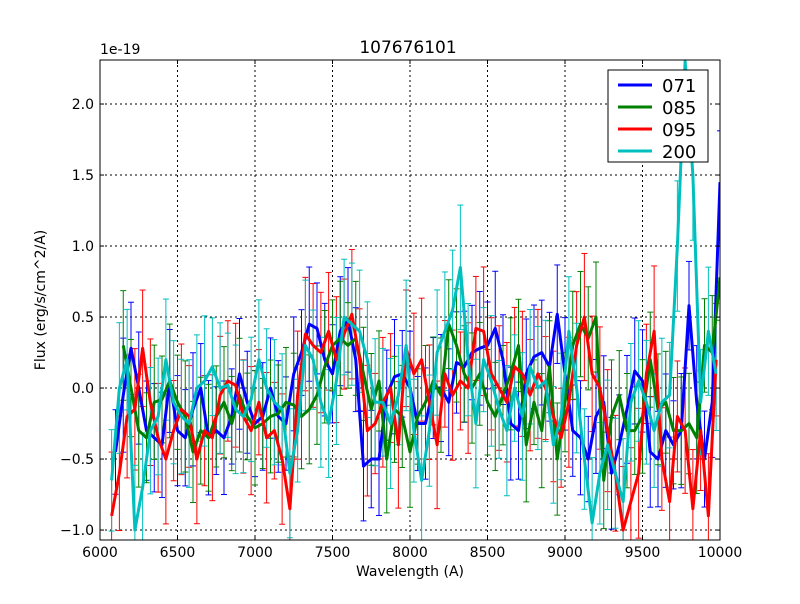 This screenshot has width=800, height=604. Describe the element at coordinates (679, 108) in the screenshot. I see `legend-label-085: 085` at that location.